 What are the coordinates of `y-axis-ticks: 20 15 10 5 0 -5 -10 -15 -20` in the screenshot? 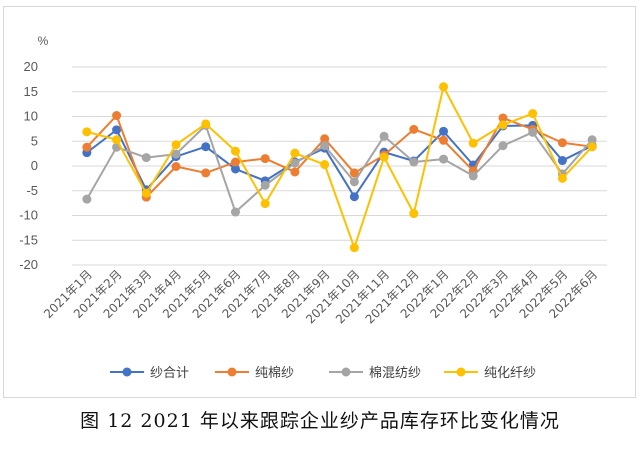 It's located at (28, 165).